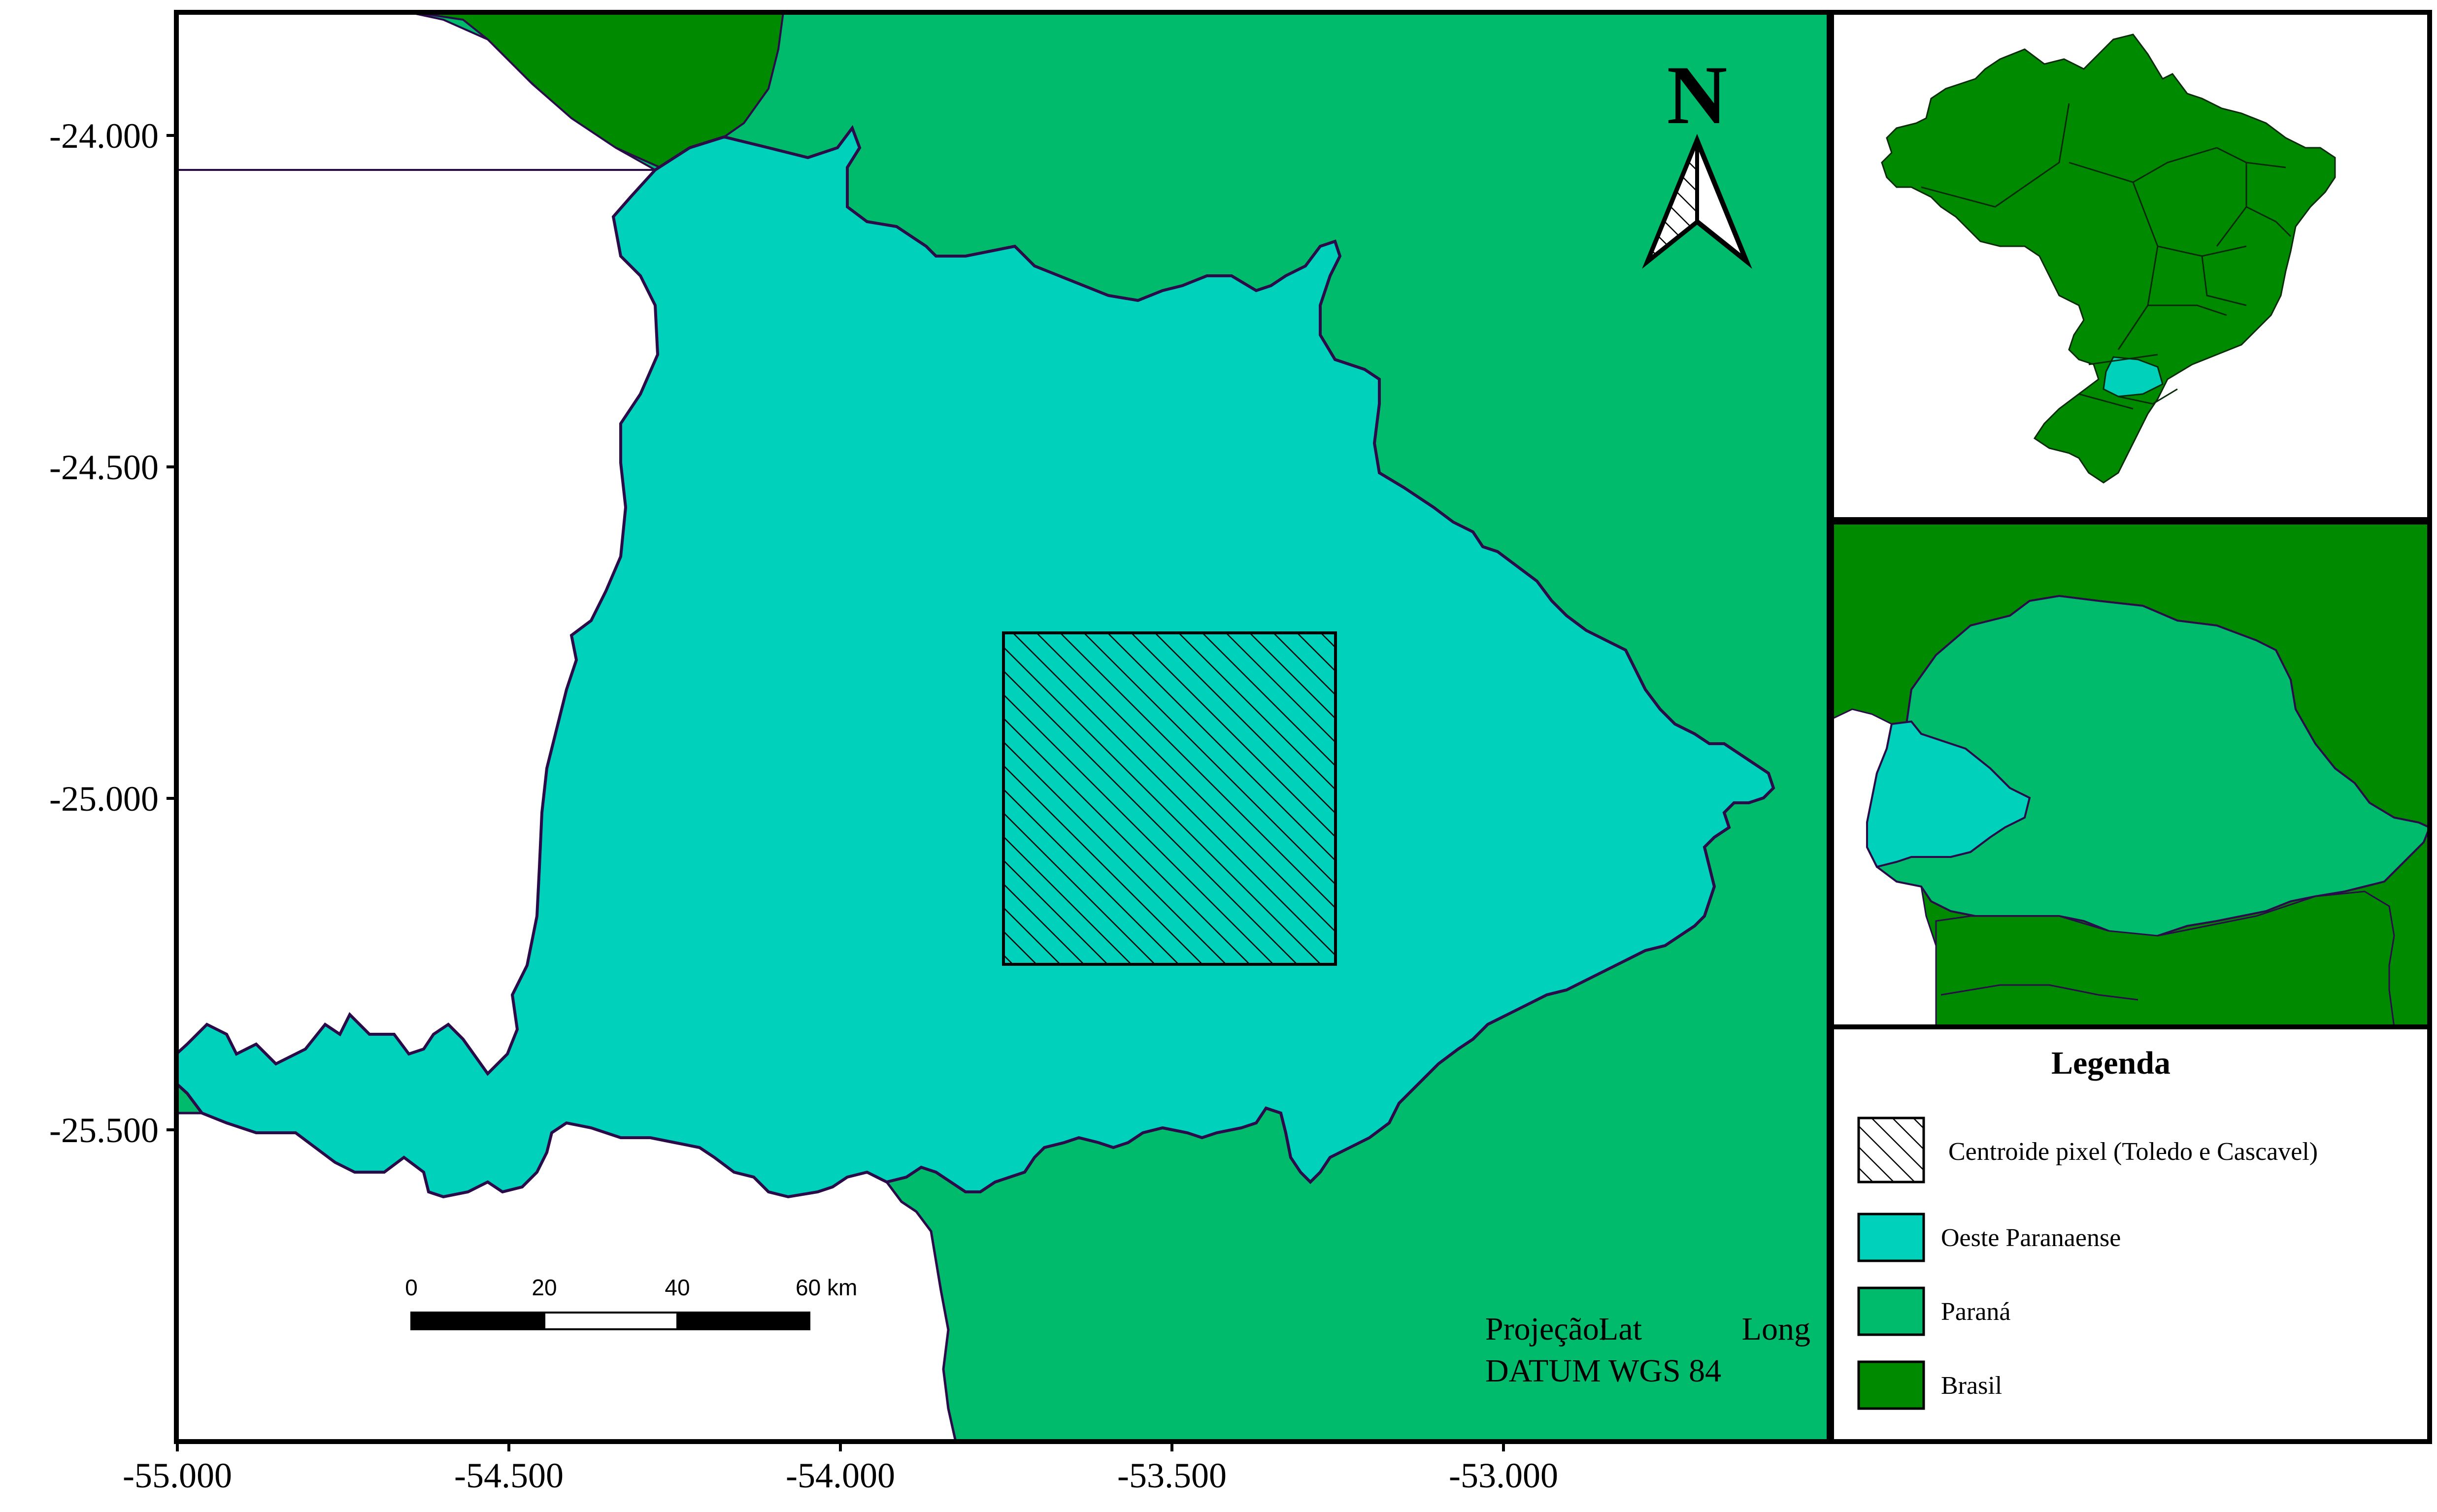  What do you see at coordinates (1976, 1312) in the screenshot?
I see `legend-label-parana: Paraná` at bounding box center [1976, 1312].